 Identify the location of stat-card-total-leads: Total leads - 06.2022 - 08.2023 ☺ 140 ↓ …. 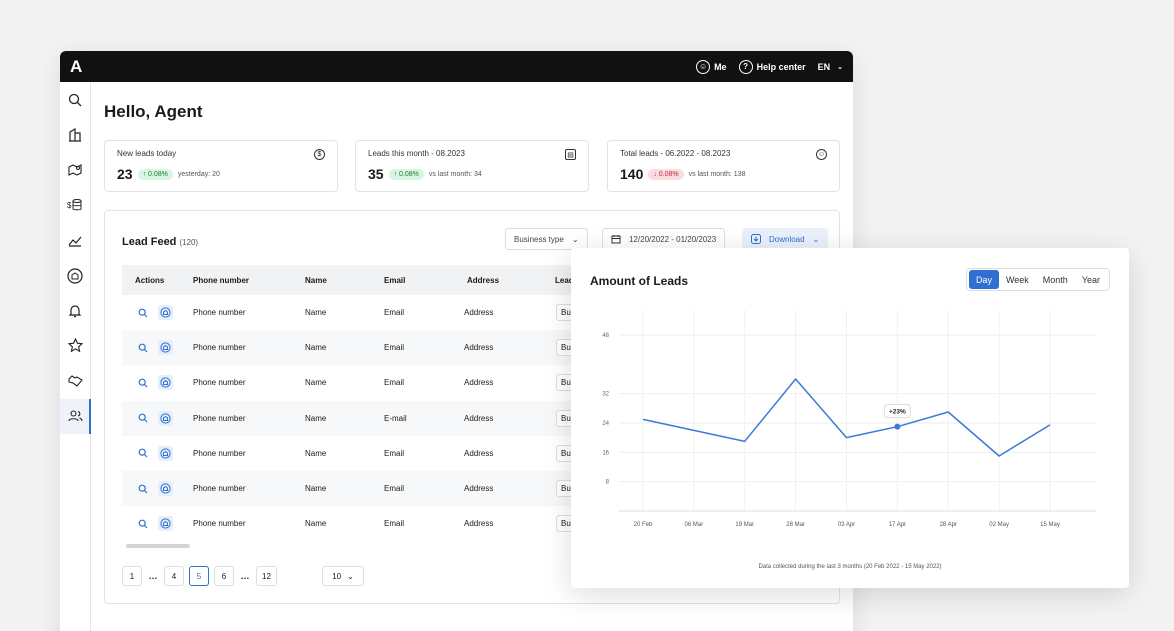
(723, 166).